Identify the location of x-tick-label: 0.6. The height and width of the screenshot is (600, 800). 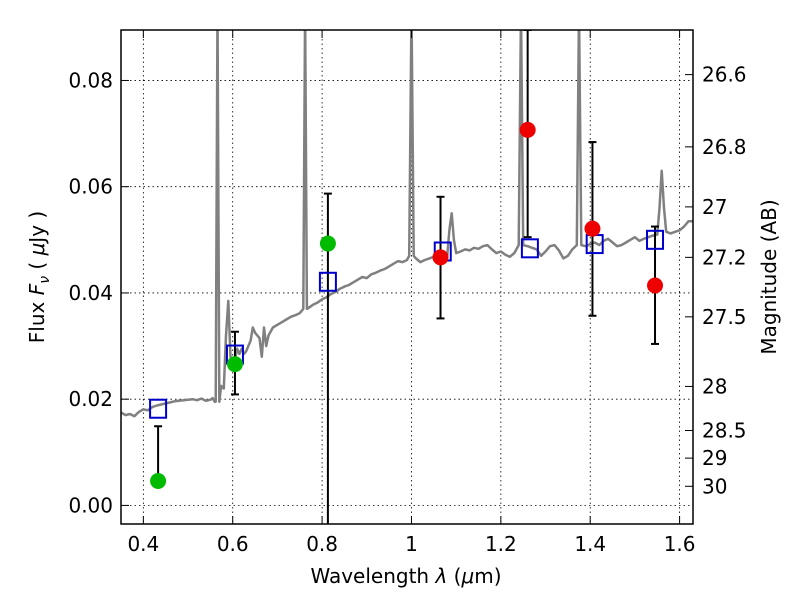
(233, 544).